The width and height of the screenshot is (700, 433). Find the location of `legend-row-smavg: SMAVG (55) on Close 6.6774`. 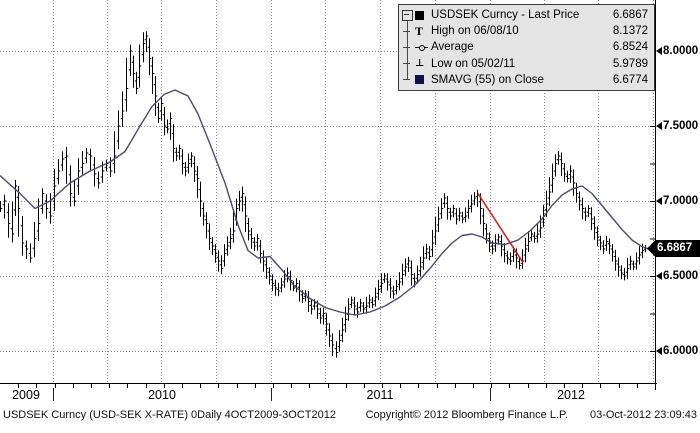

legend-row-smavg: SMAVG (55) on Close 6.6774 is located at coordinates (526, 80).